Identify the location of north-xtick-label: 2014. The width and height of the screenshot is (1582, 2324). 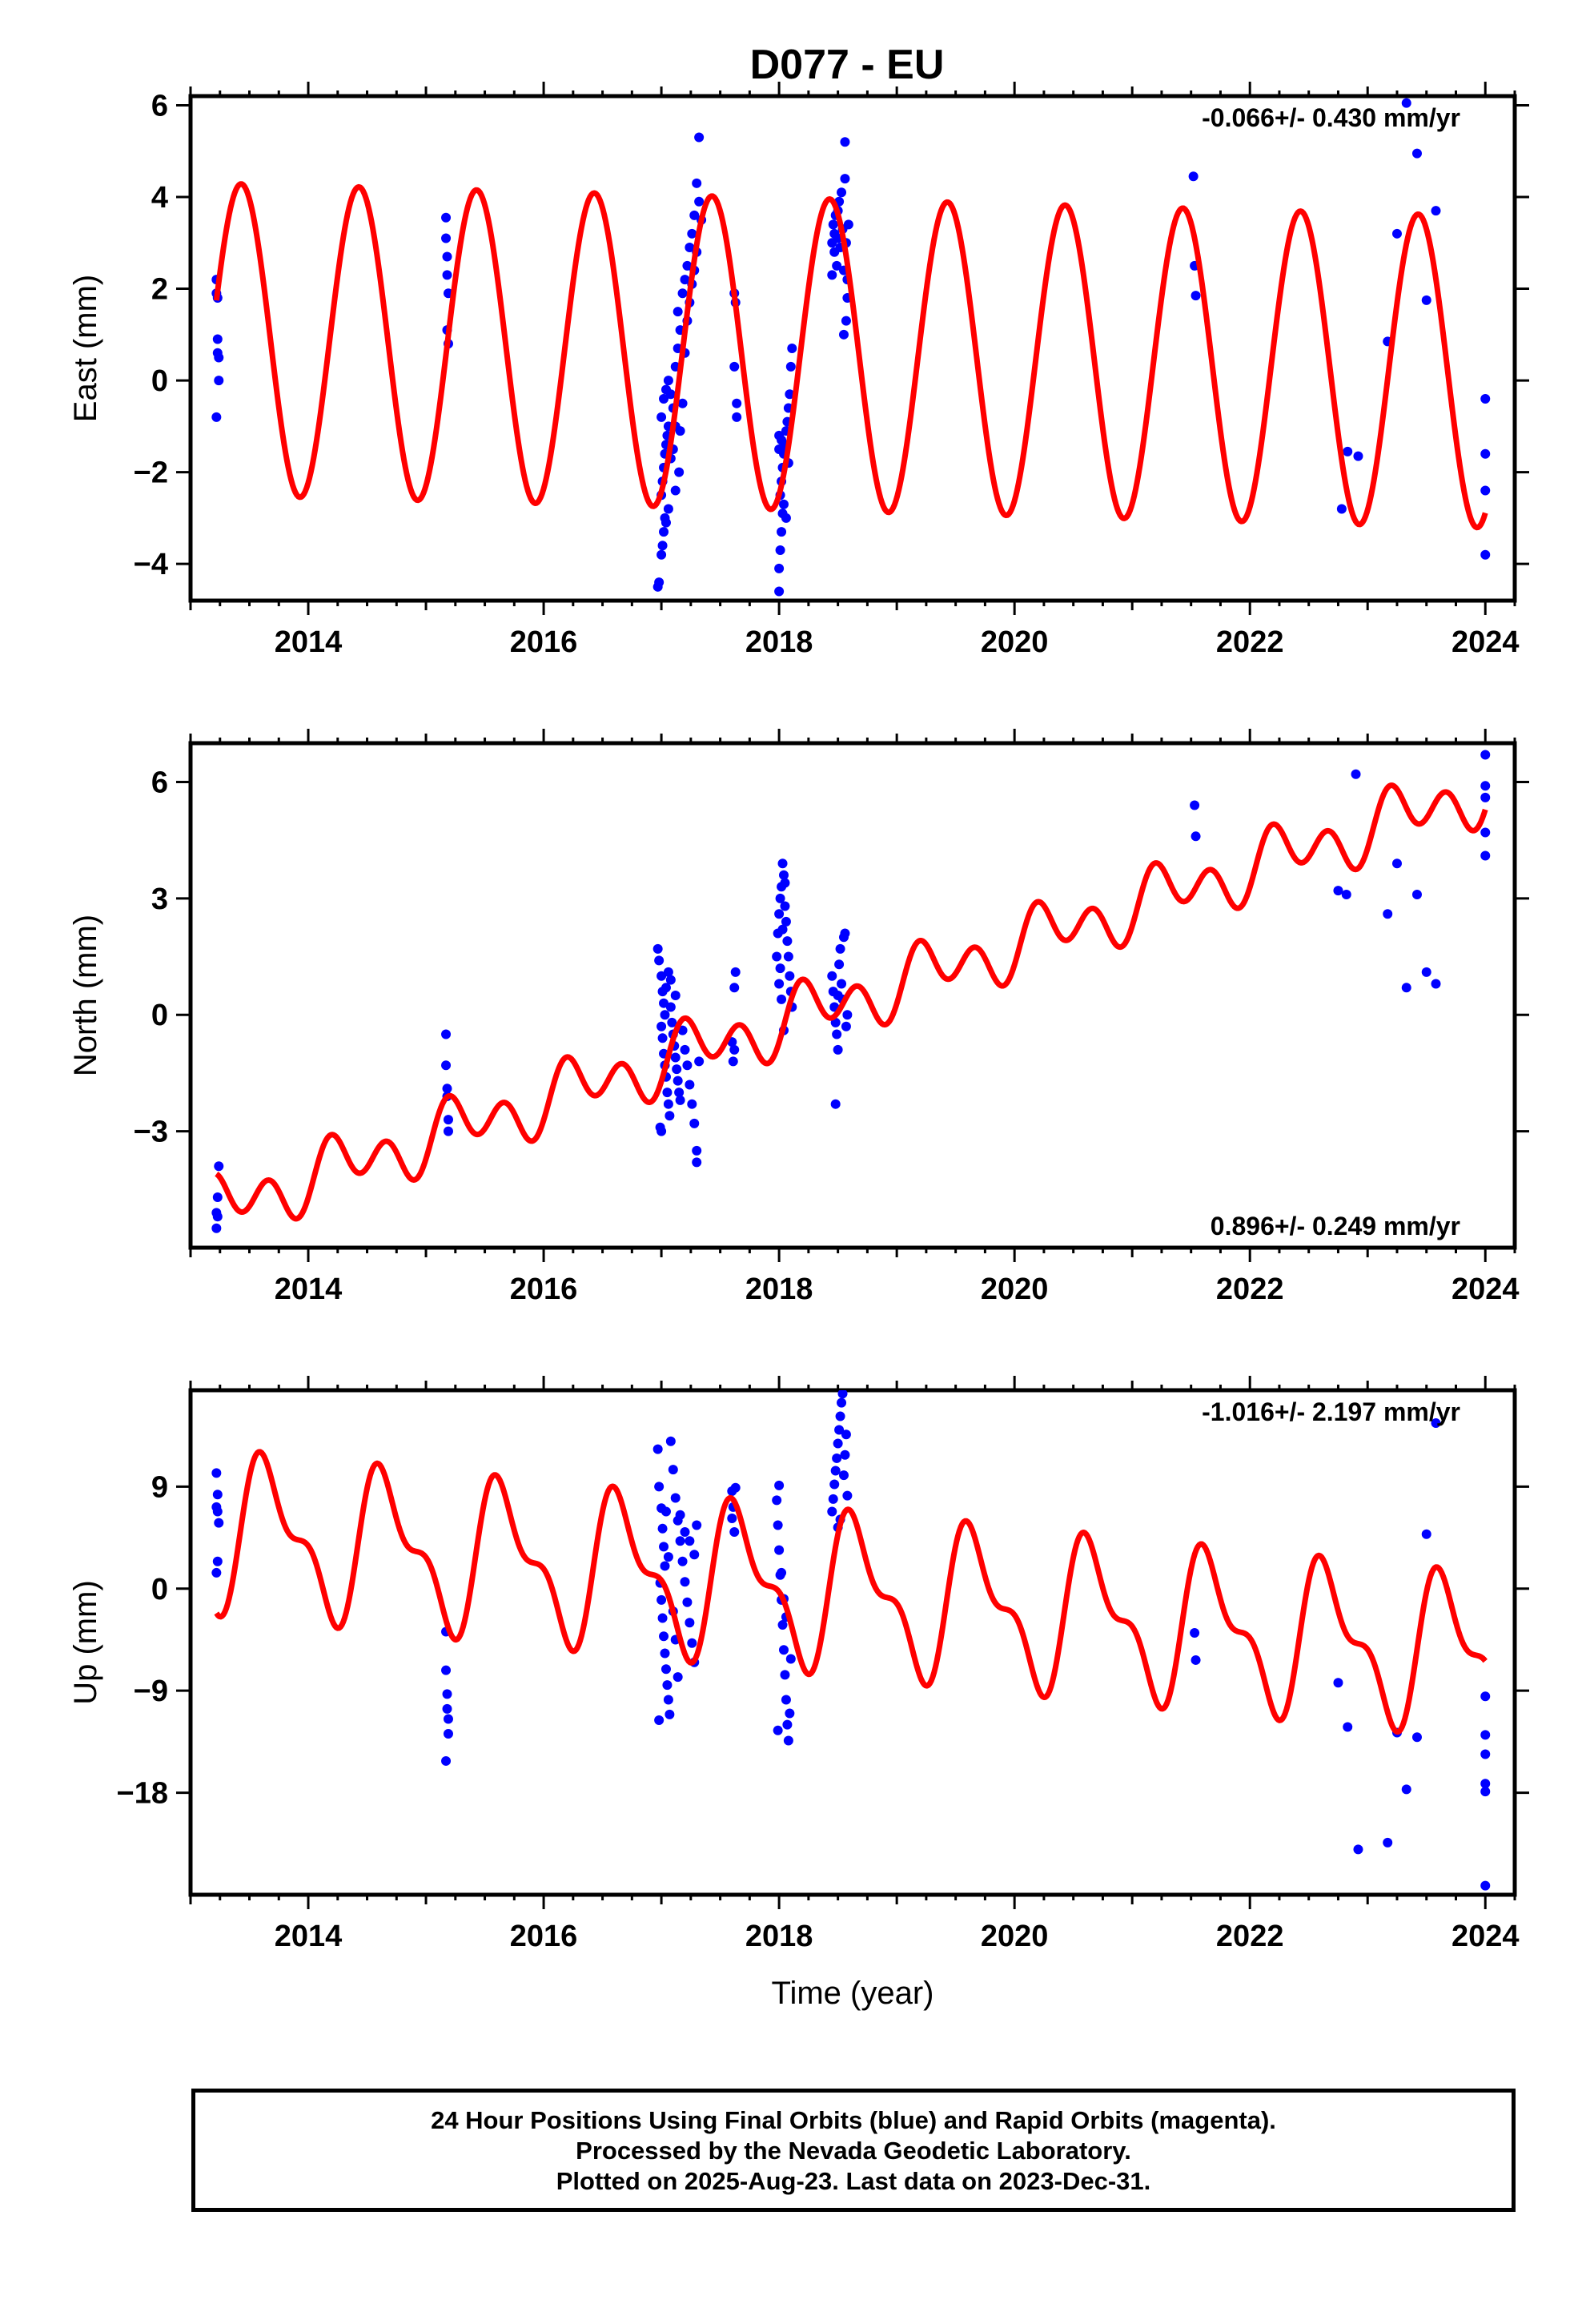
(309, 1289).